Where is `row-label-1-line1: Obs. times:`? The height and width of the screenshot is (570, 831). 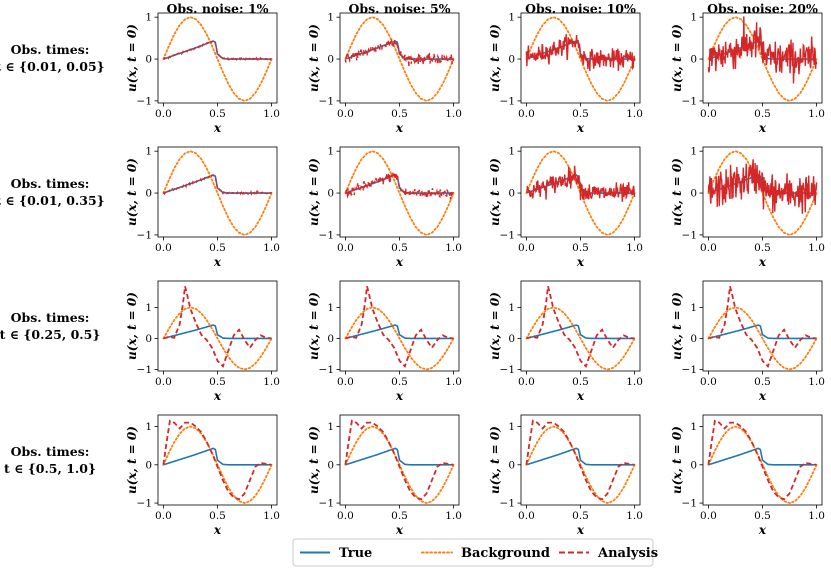
row-label-1-line1: Obs. times: is located at coordinates (50, 49).